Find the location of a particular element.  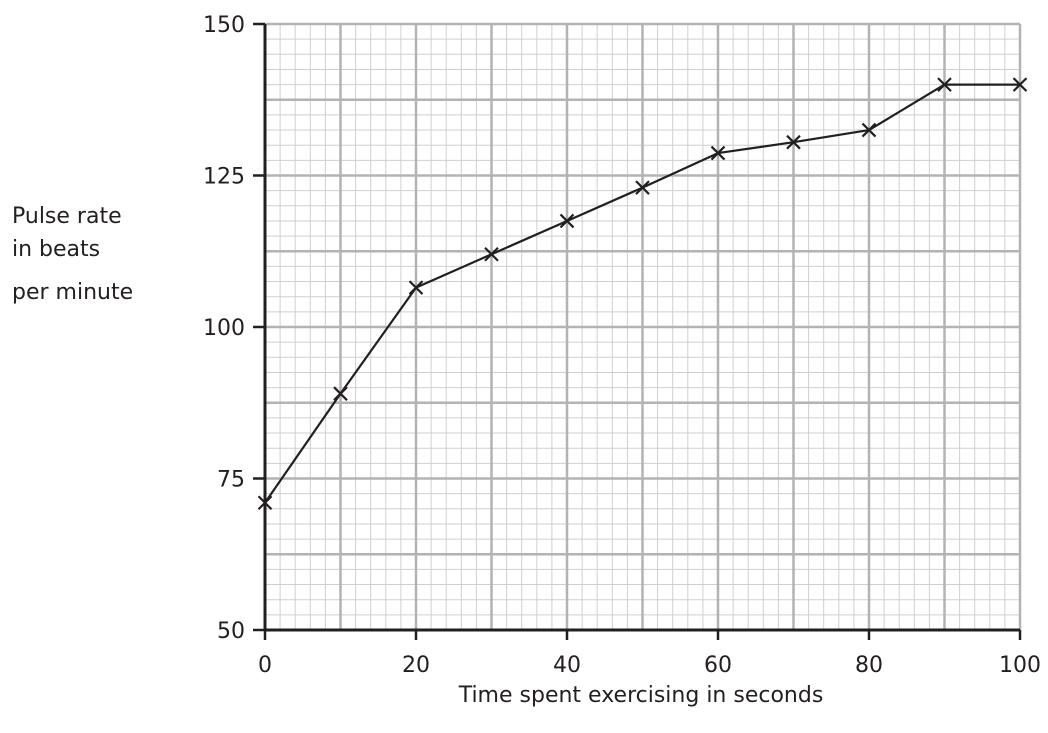

x-tick-label: 0 is located at coordinates (265, 665).